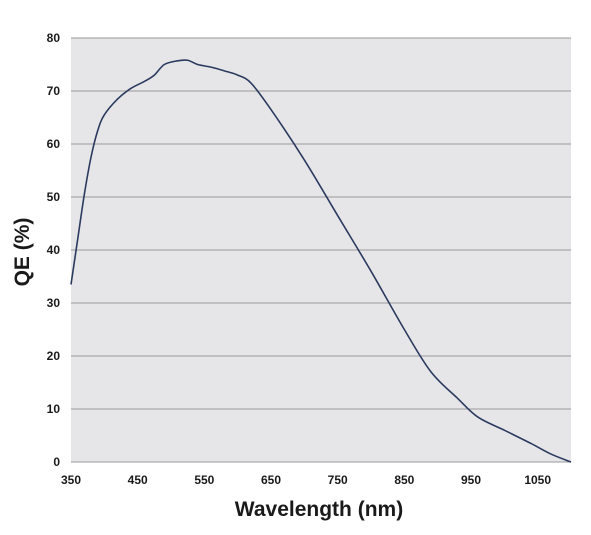 The width and height of the screenshot is (591, 535). Describe the element at coordinates (54, 38) in the screenshot. I see `y-tick-label: 80` at that location.